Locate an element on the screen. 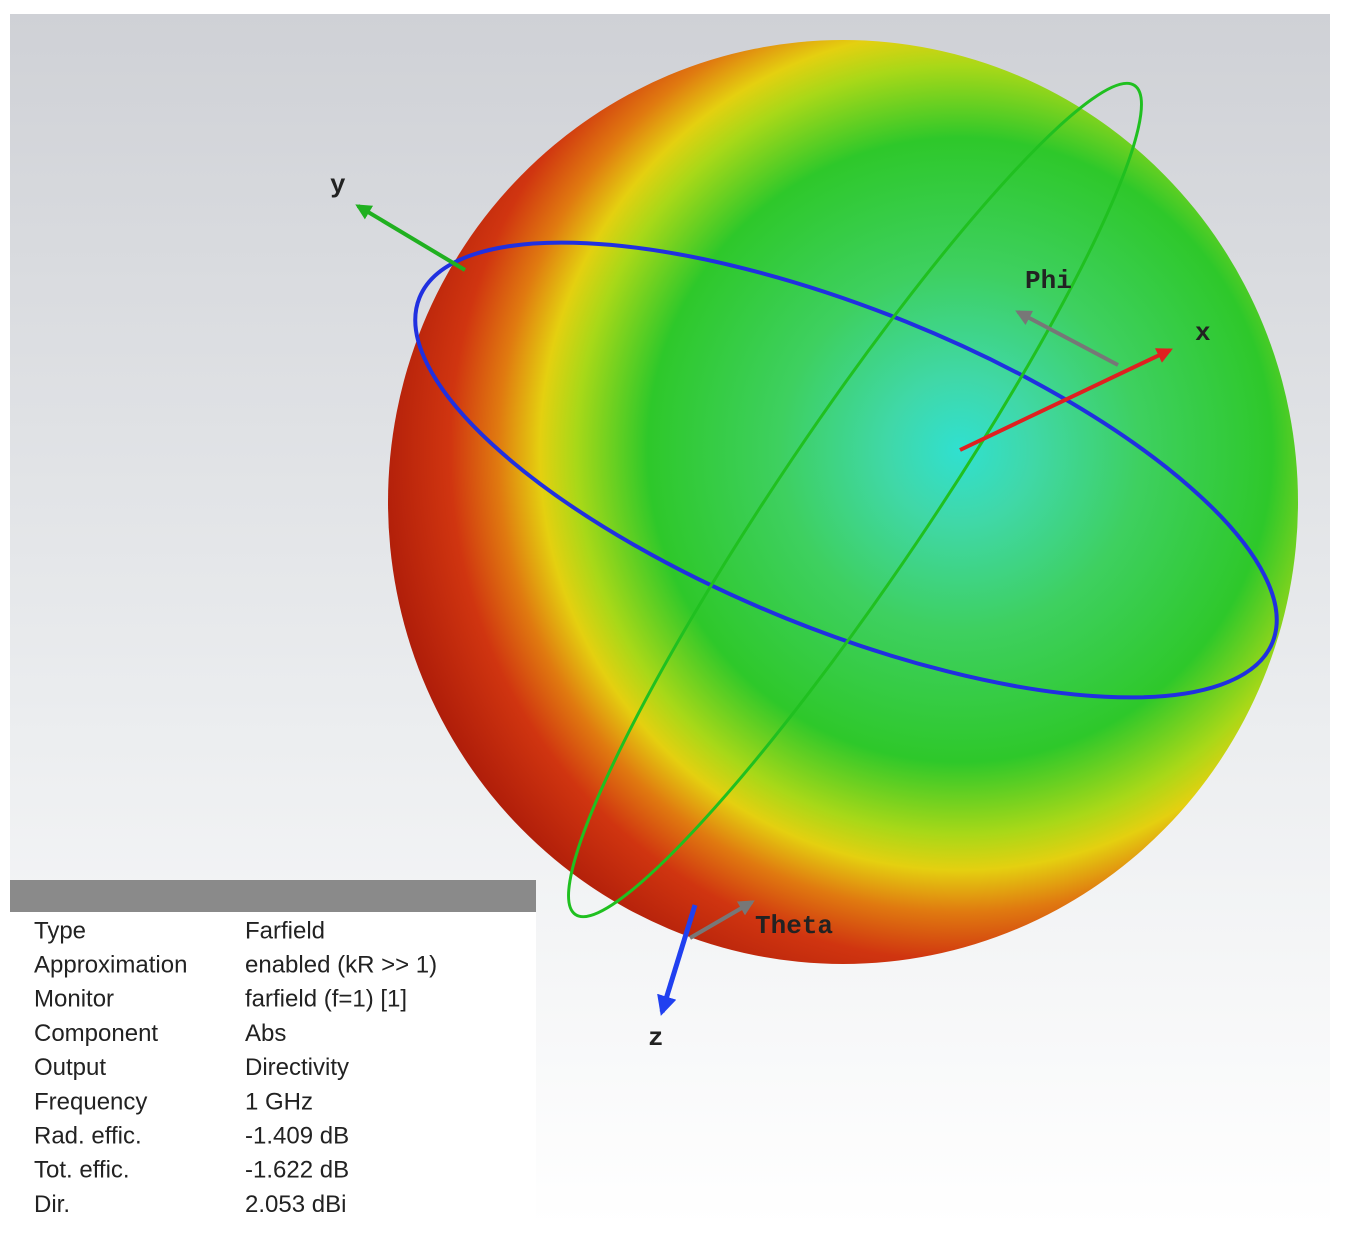  axis-label: Theta is located at coordinates (794, 926).